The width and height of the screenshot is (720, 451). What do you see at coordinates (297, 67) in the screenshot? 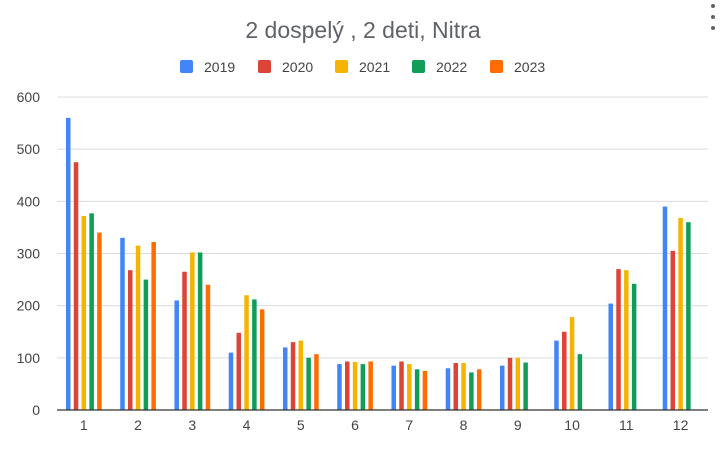
I see `legend-label: 2020` at bounding box center [297, 67].